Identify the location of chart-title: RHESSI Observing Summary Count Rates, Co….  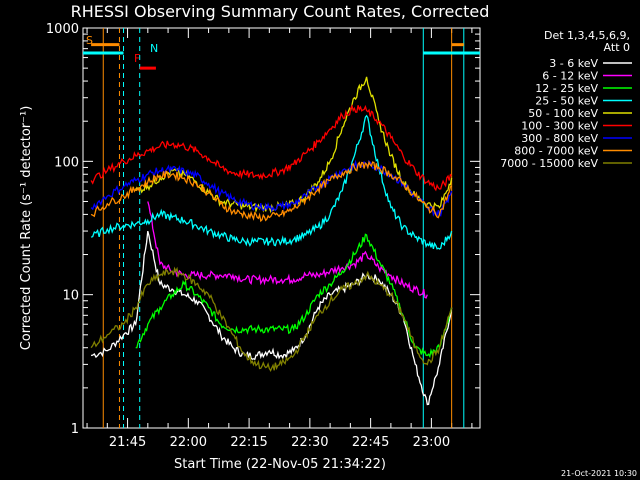
(280, 11).